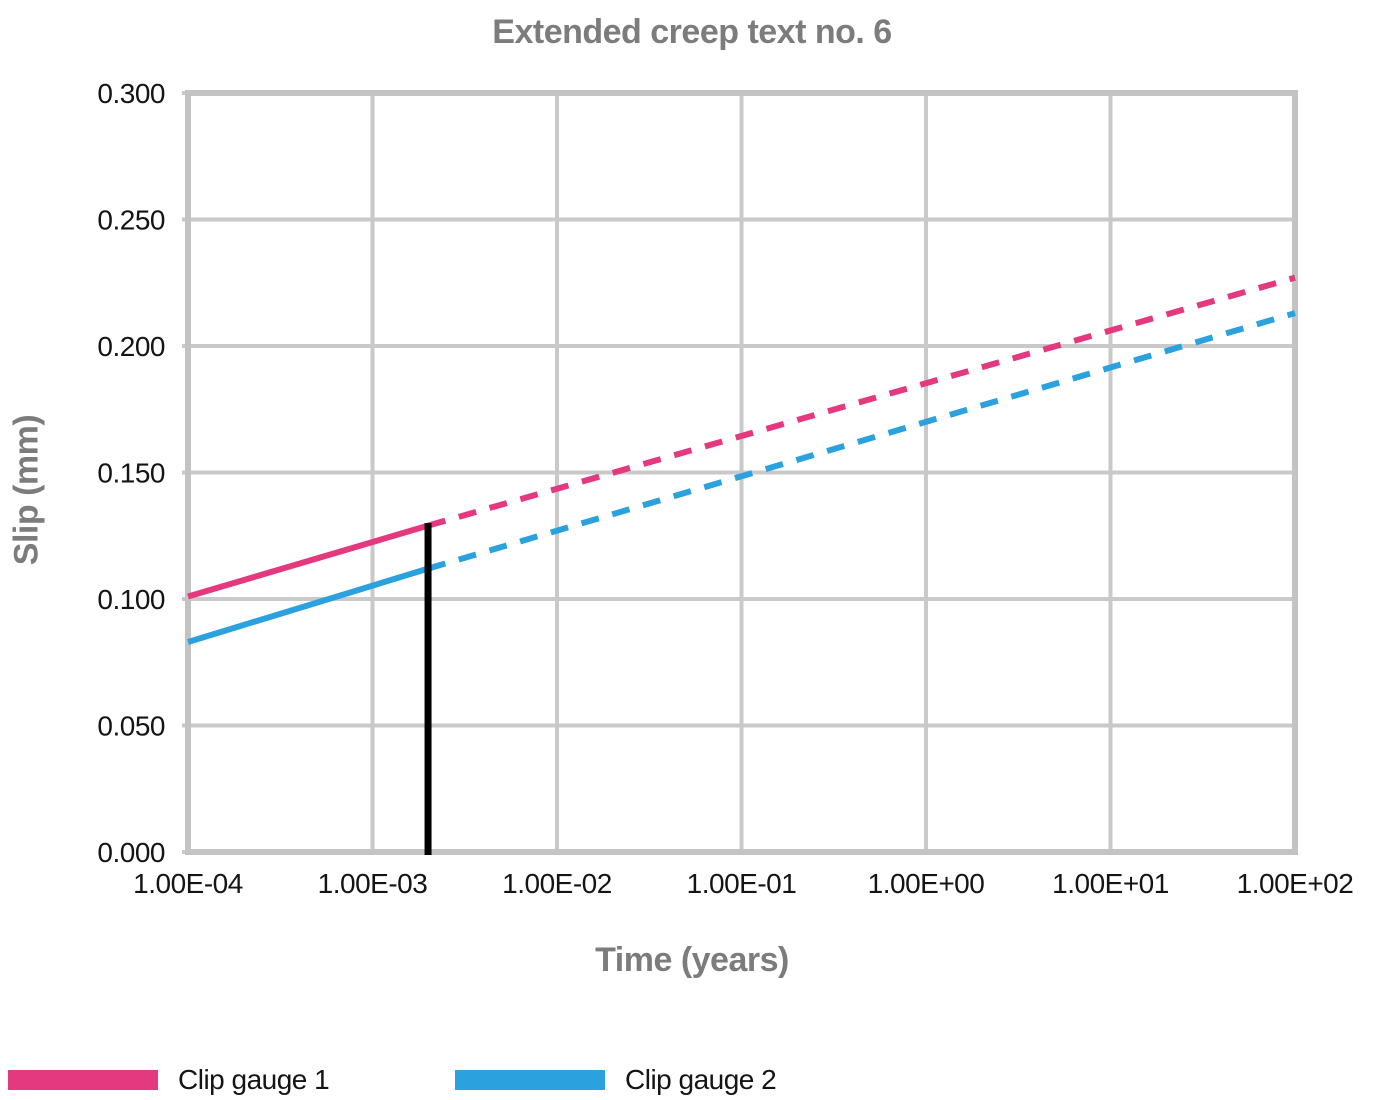 The width and height of the screenshot is (1384, 1100). I want to click on x-tick-label: 1.00E-01, so click(742, 883).